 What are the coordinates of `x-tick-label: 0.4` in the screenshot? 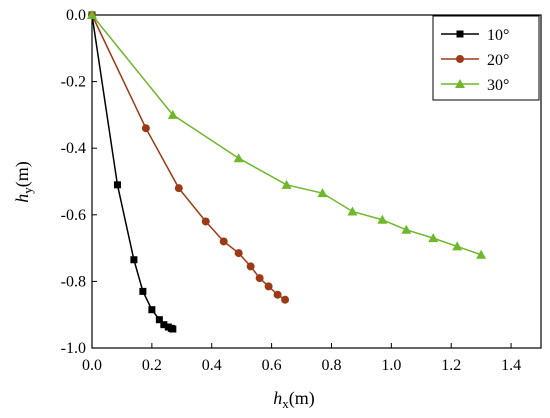 It's located at (212, 365).